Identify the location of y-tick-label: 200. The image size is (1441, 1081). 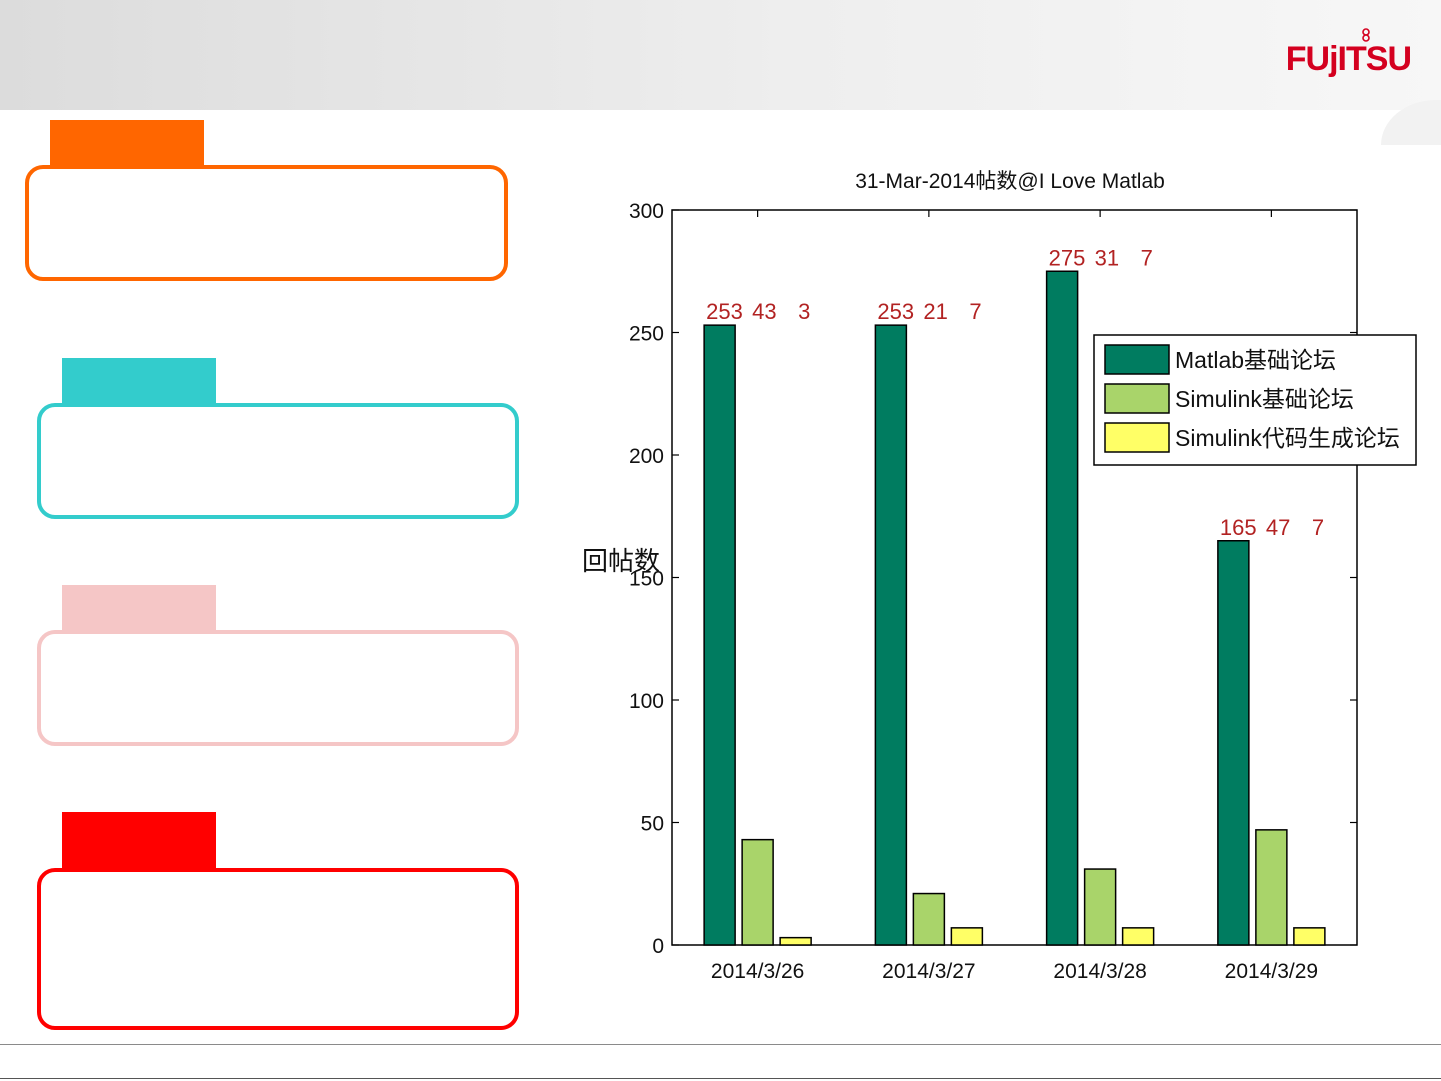
(646, 456).